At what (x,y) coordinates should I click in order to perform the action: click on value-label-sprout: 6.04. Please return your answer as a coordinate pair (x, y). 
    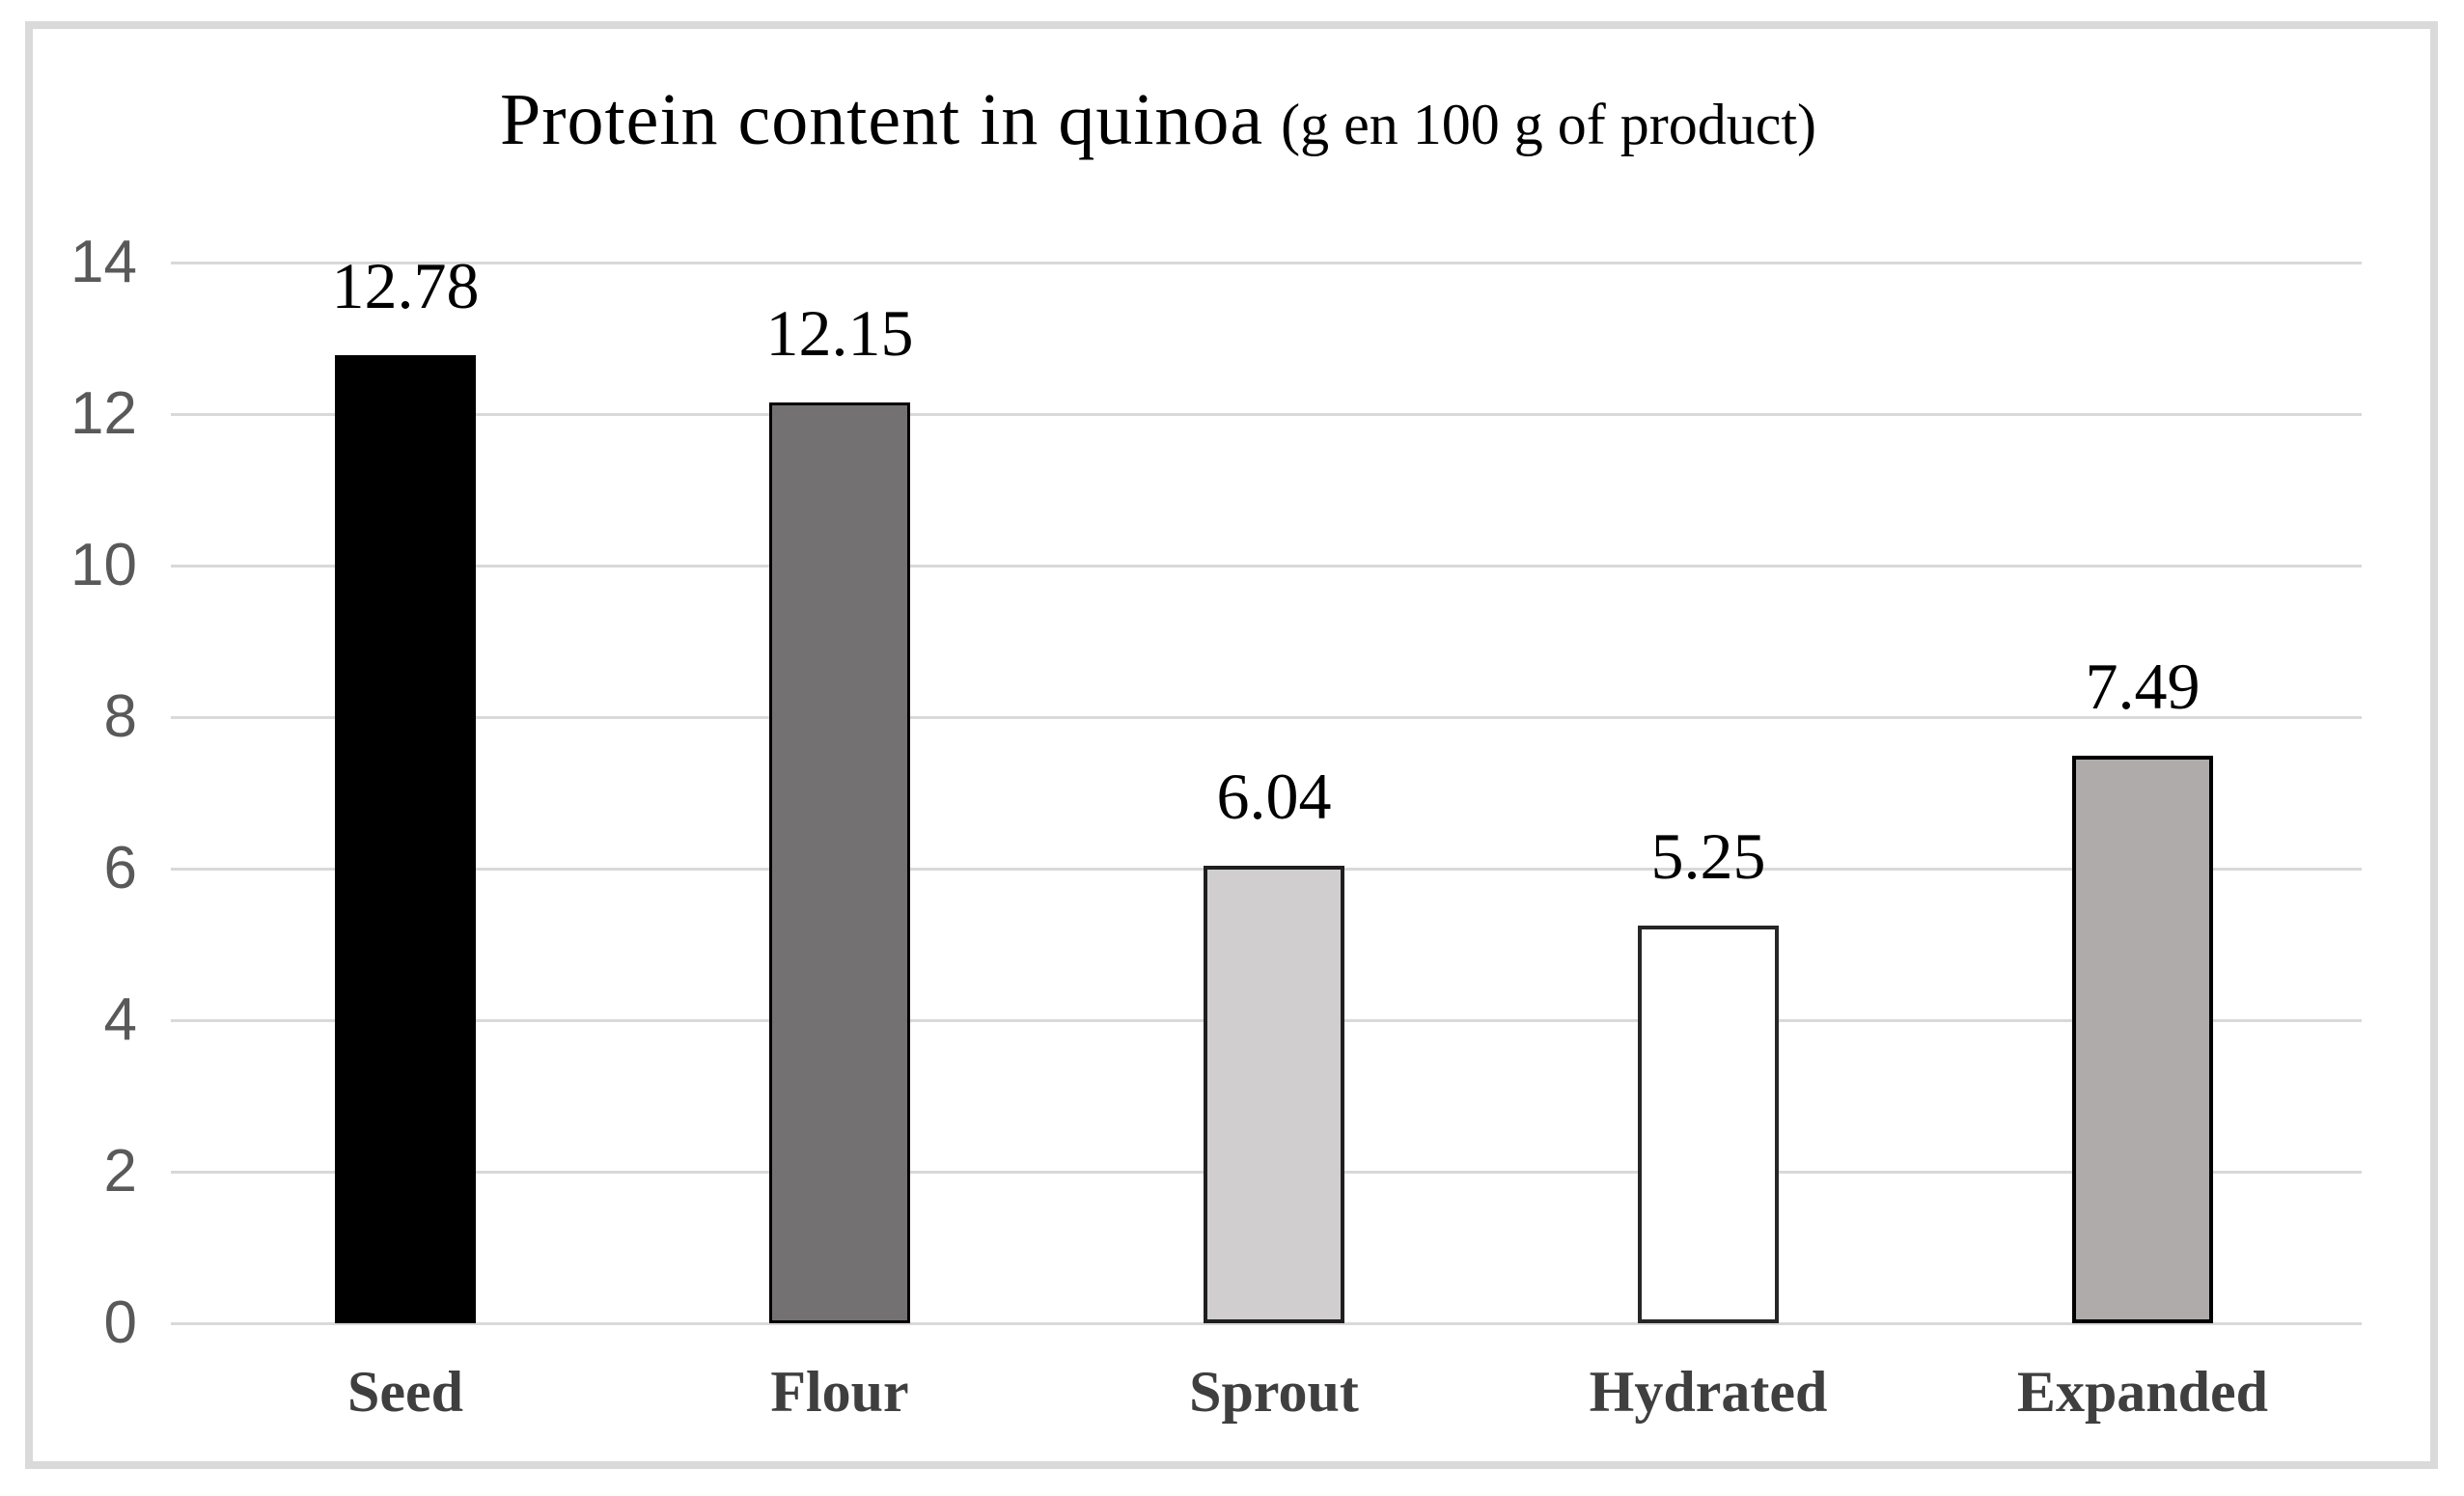
    Looking at the image, I should click on (1274, 796).